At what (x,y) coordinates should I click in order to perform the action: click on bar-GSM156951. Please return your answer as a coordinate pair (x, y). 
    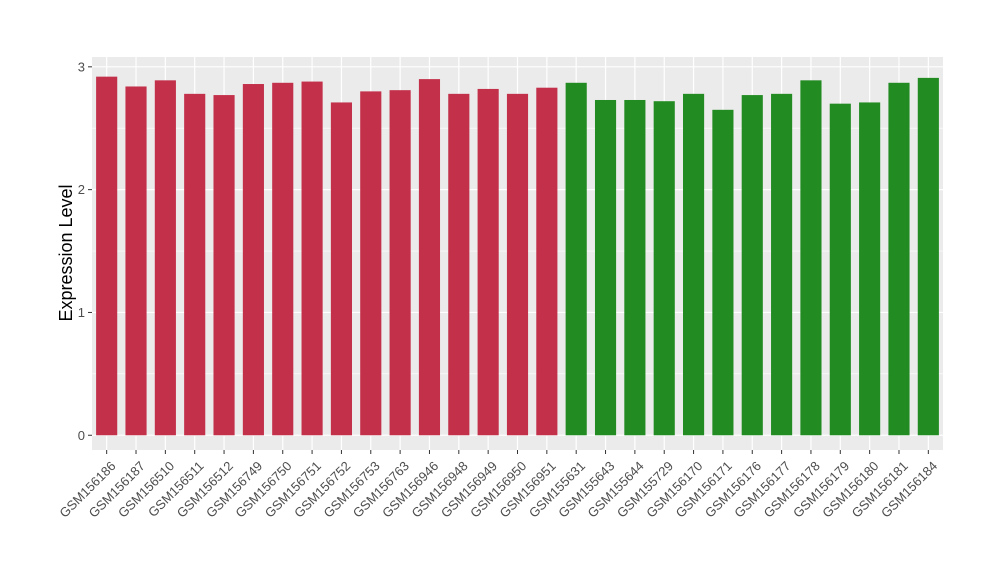
    Looking at the image, I should click on (547, 261).